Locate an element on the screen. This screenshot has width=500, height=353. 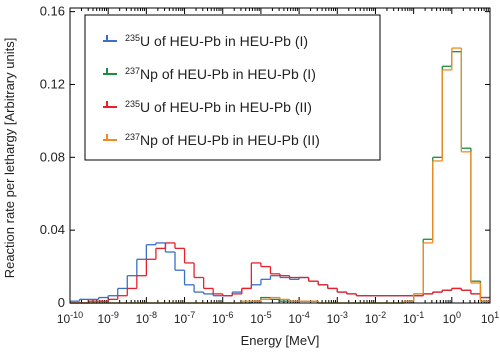
x-tick-label: 10⁻⁴ is located at coordinates (298, 318).